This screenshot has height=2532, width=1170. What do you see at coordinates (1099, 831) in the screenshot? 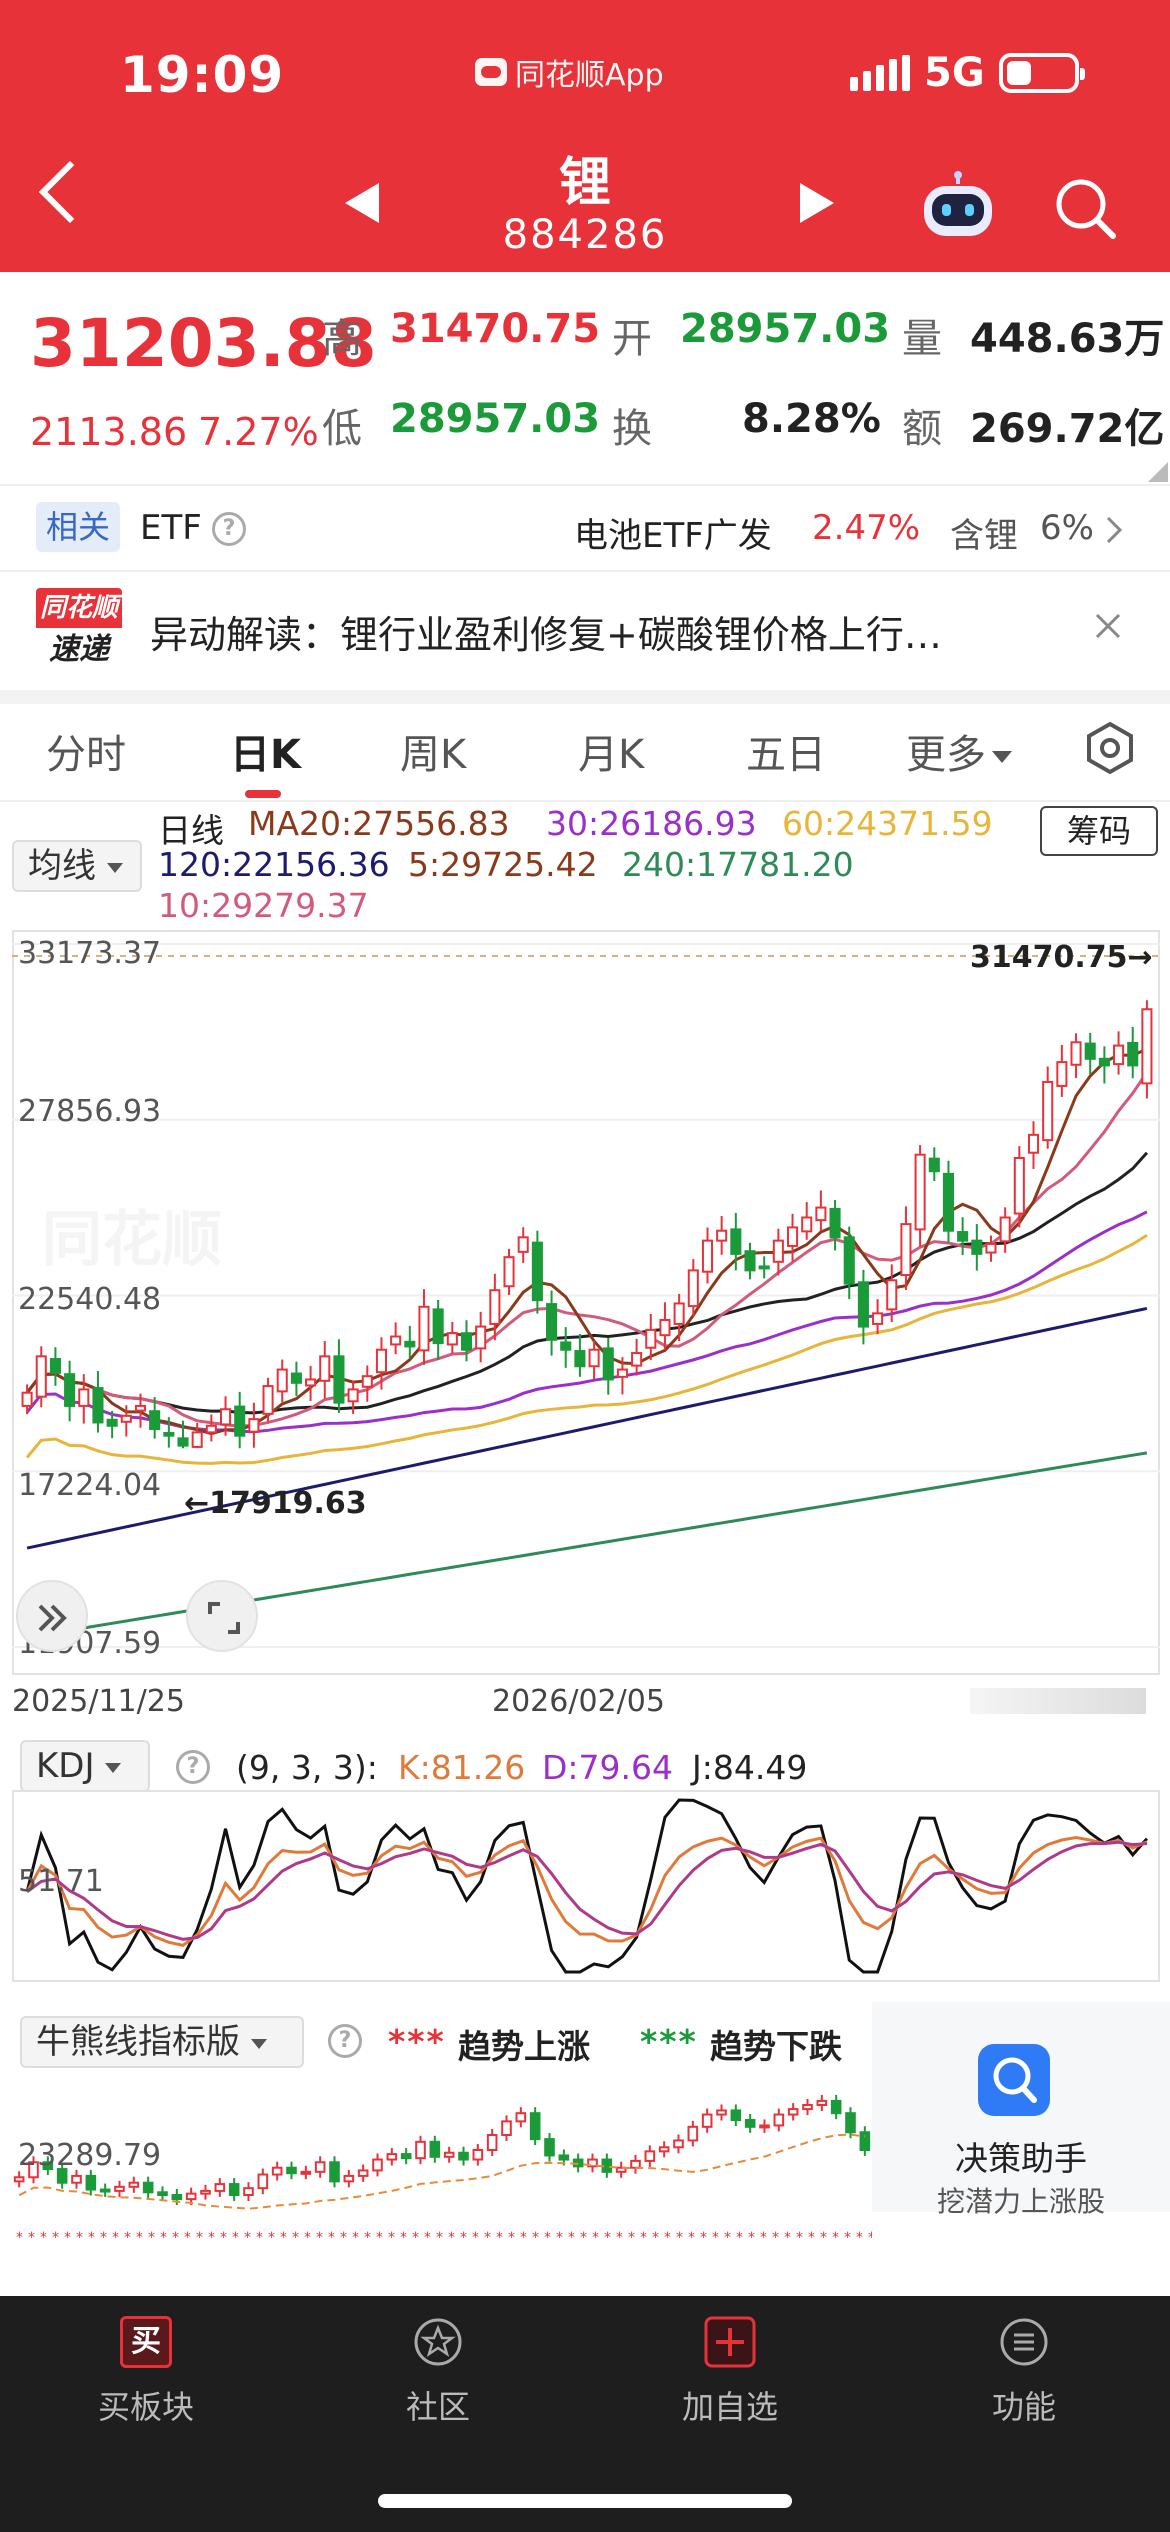
I see `chip-distribution-button: 筹码` at bounding box center [1099, 831].